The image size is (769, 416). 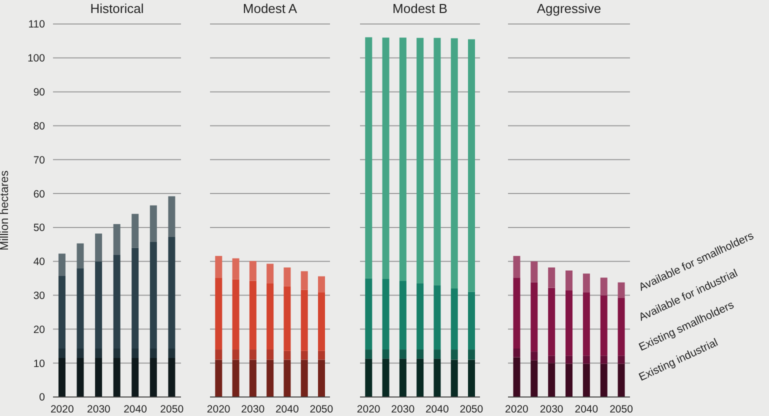 I want to click on y-tick-label: 70, so click(x=39, y=160).